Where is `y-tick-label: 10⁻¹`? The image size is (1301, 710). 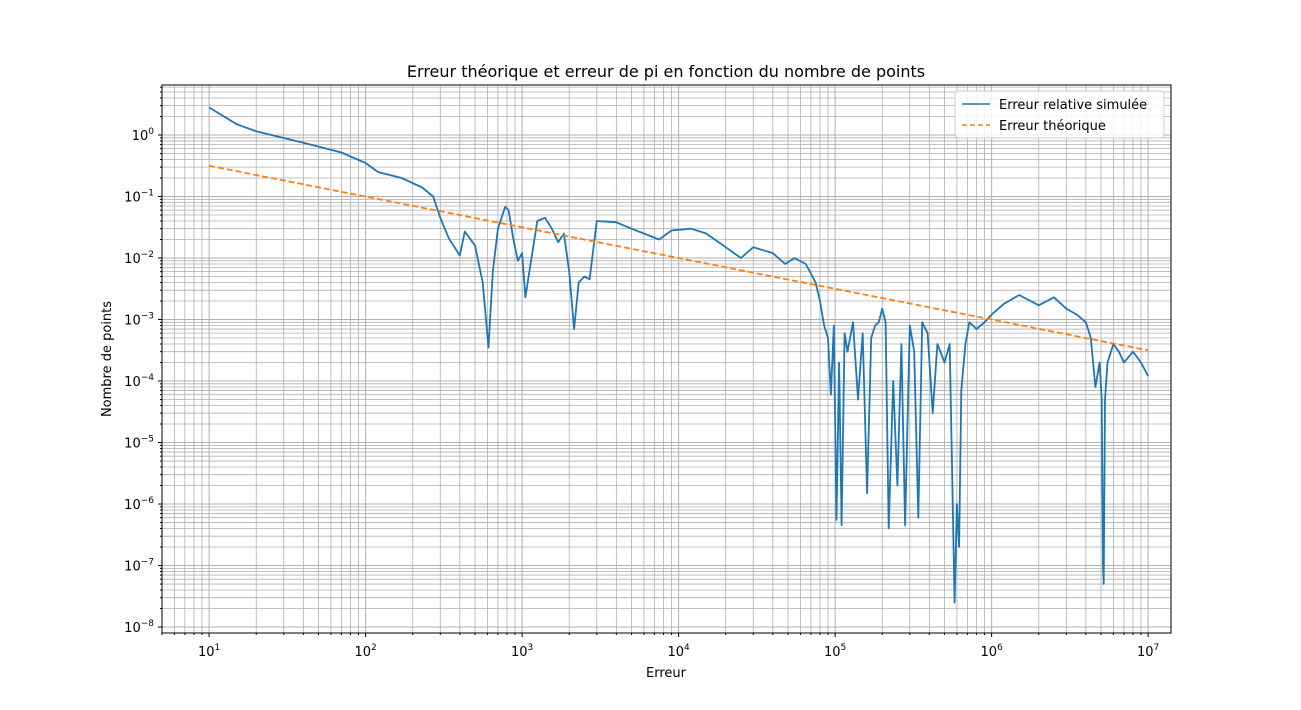
y-tick-label: 10⁻¹ is located at coordinates (139, 197).